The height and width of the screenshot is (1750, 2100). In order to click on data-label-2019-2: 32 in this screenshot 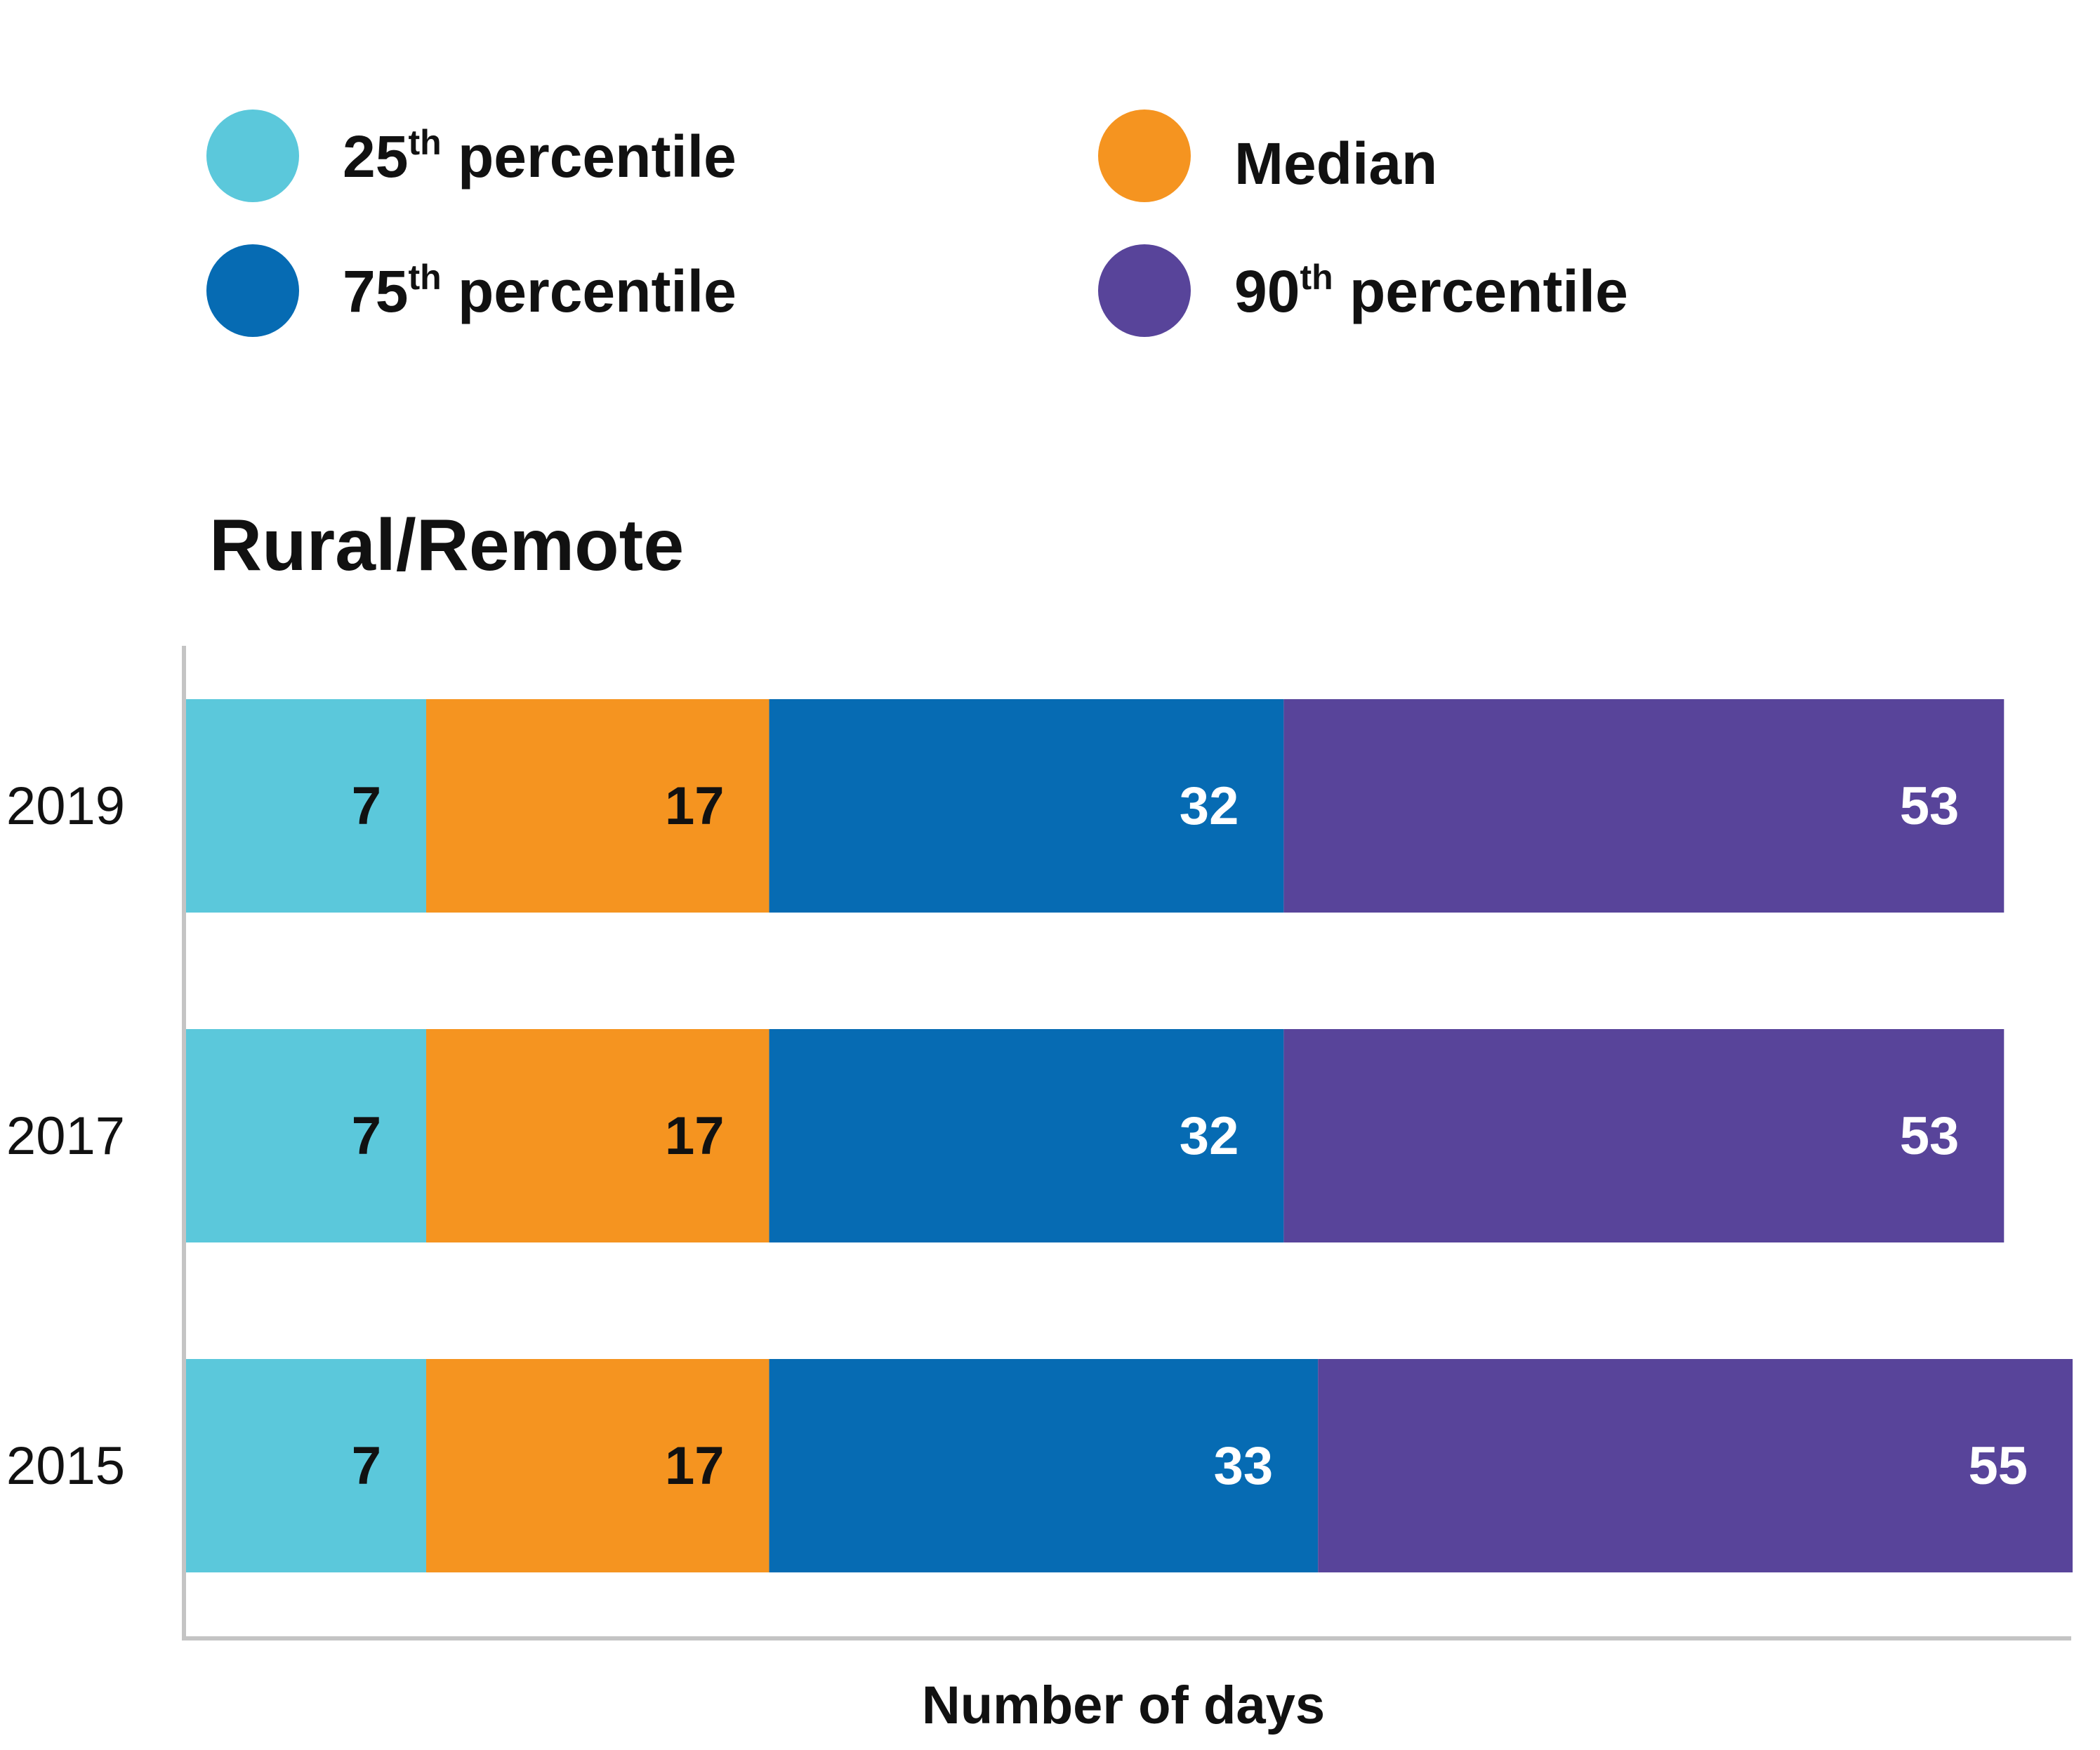, I will do `click(1209, 806)`.